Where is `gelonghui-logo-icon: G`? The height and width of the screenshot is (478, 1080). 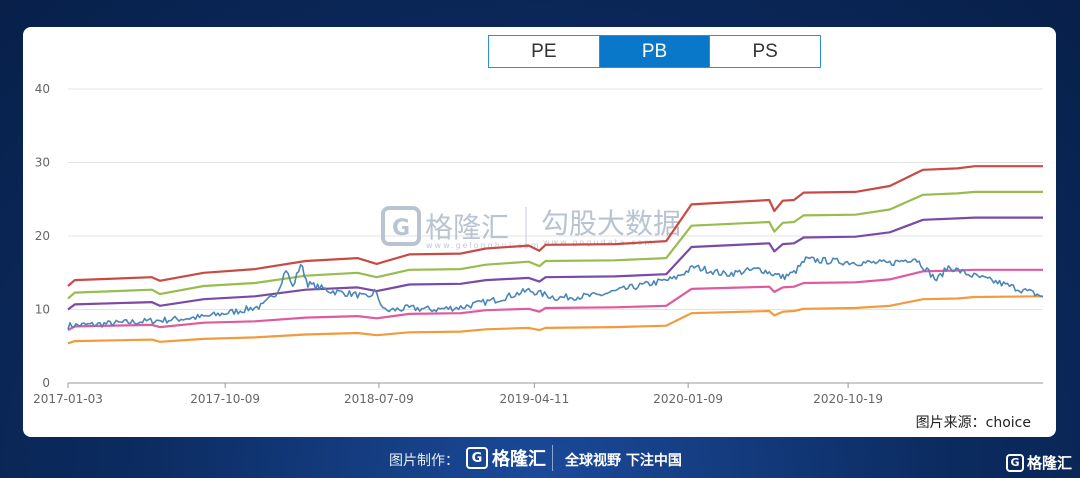
gelonghui-logo-icon: G is located at coordinates (477, 458).